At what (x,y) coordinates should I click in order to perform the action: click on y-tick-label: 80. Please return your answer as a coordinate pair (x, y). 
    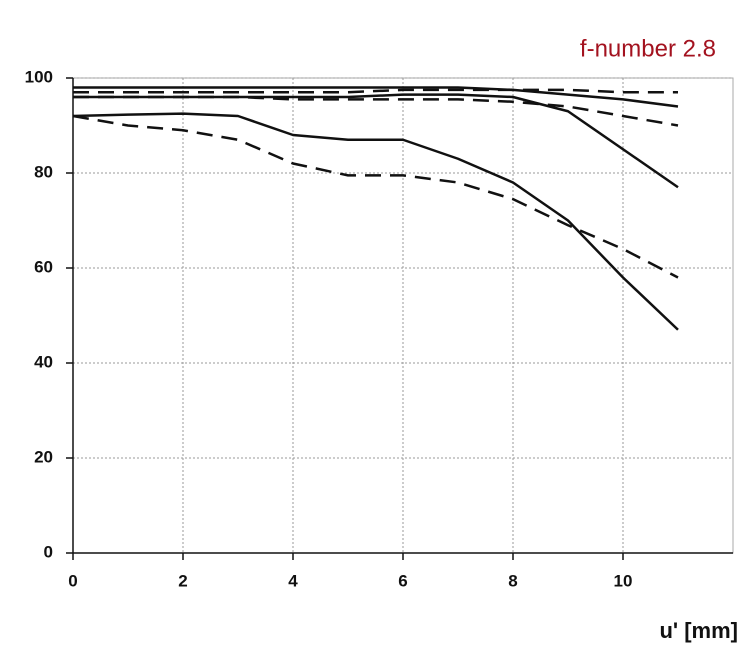
    Looking at the image, I should click on (43, 171).